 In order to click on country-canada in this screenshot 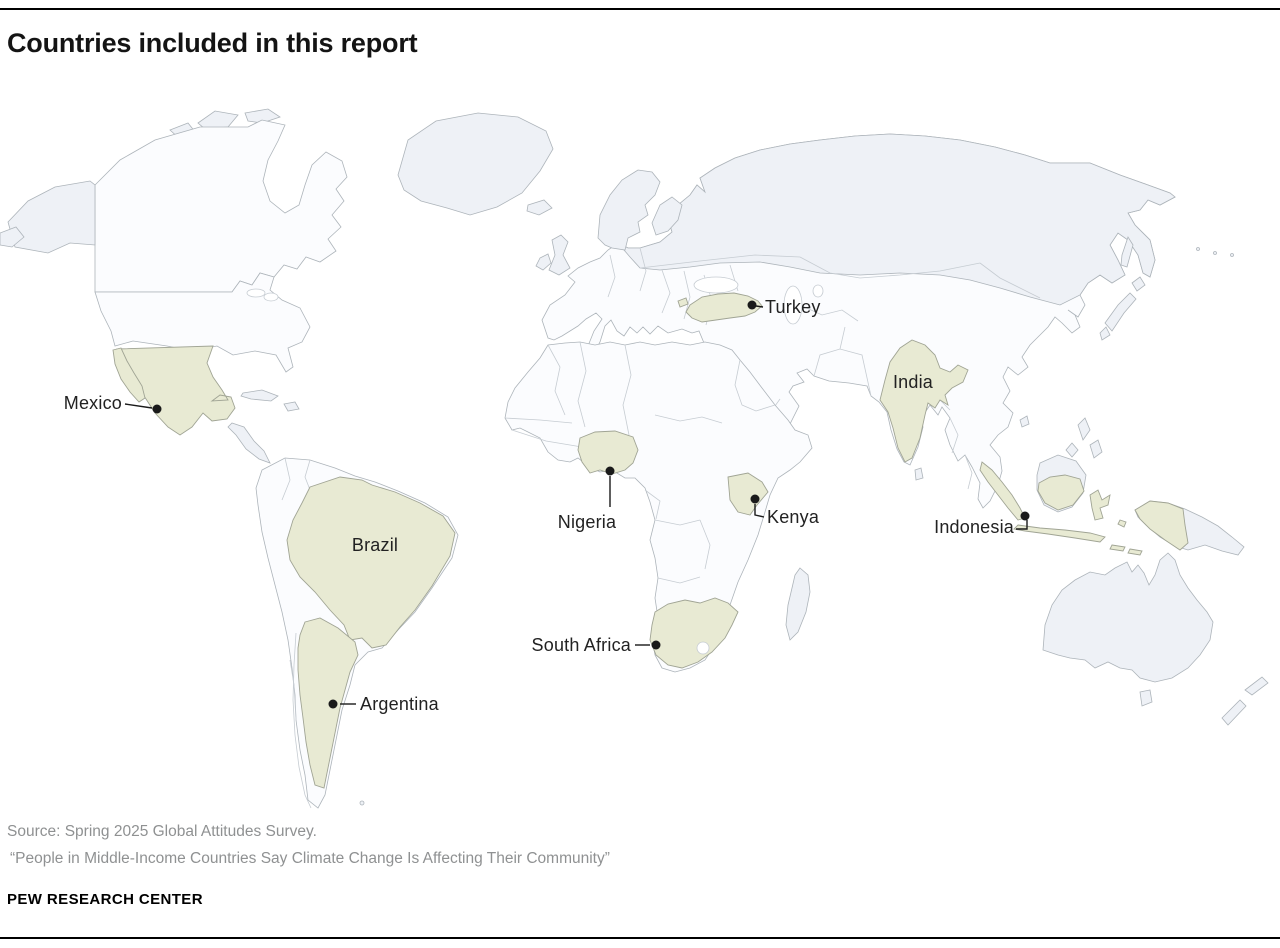, I will do `click(221, 206)`.